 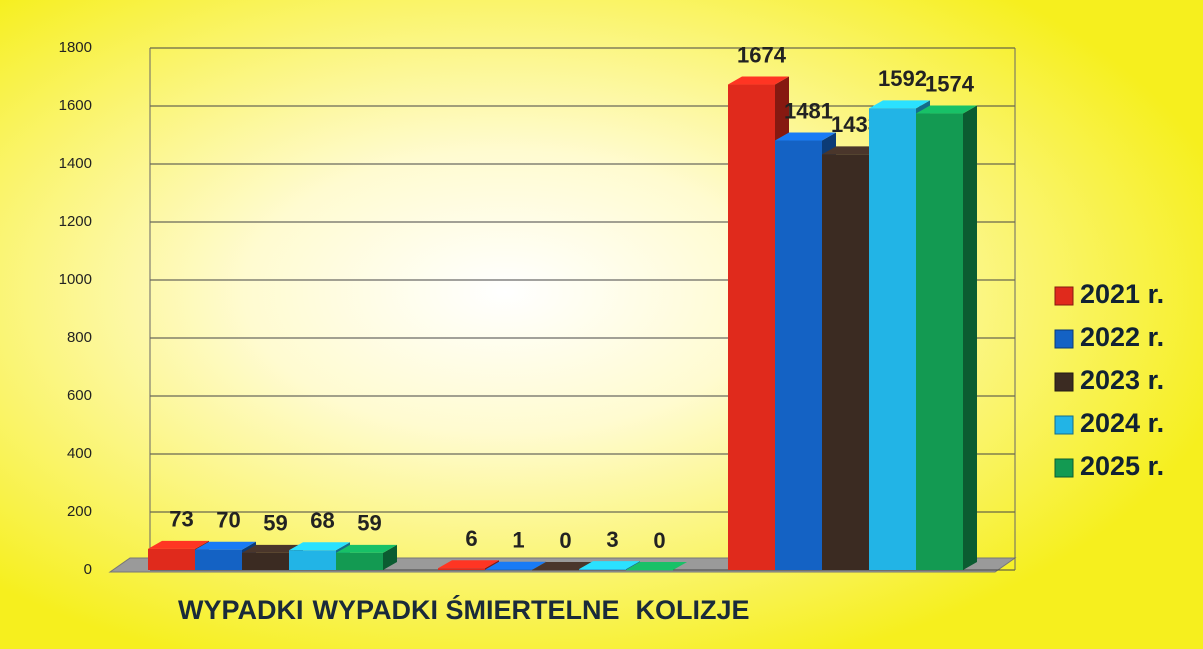 I want to click on y-tick-label: 400, so click(x=79, y=453).